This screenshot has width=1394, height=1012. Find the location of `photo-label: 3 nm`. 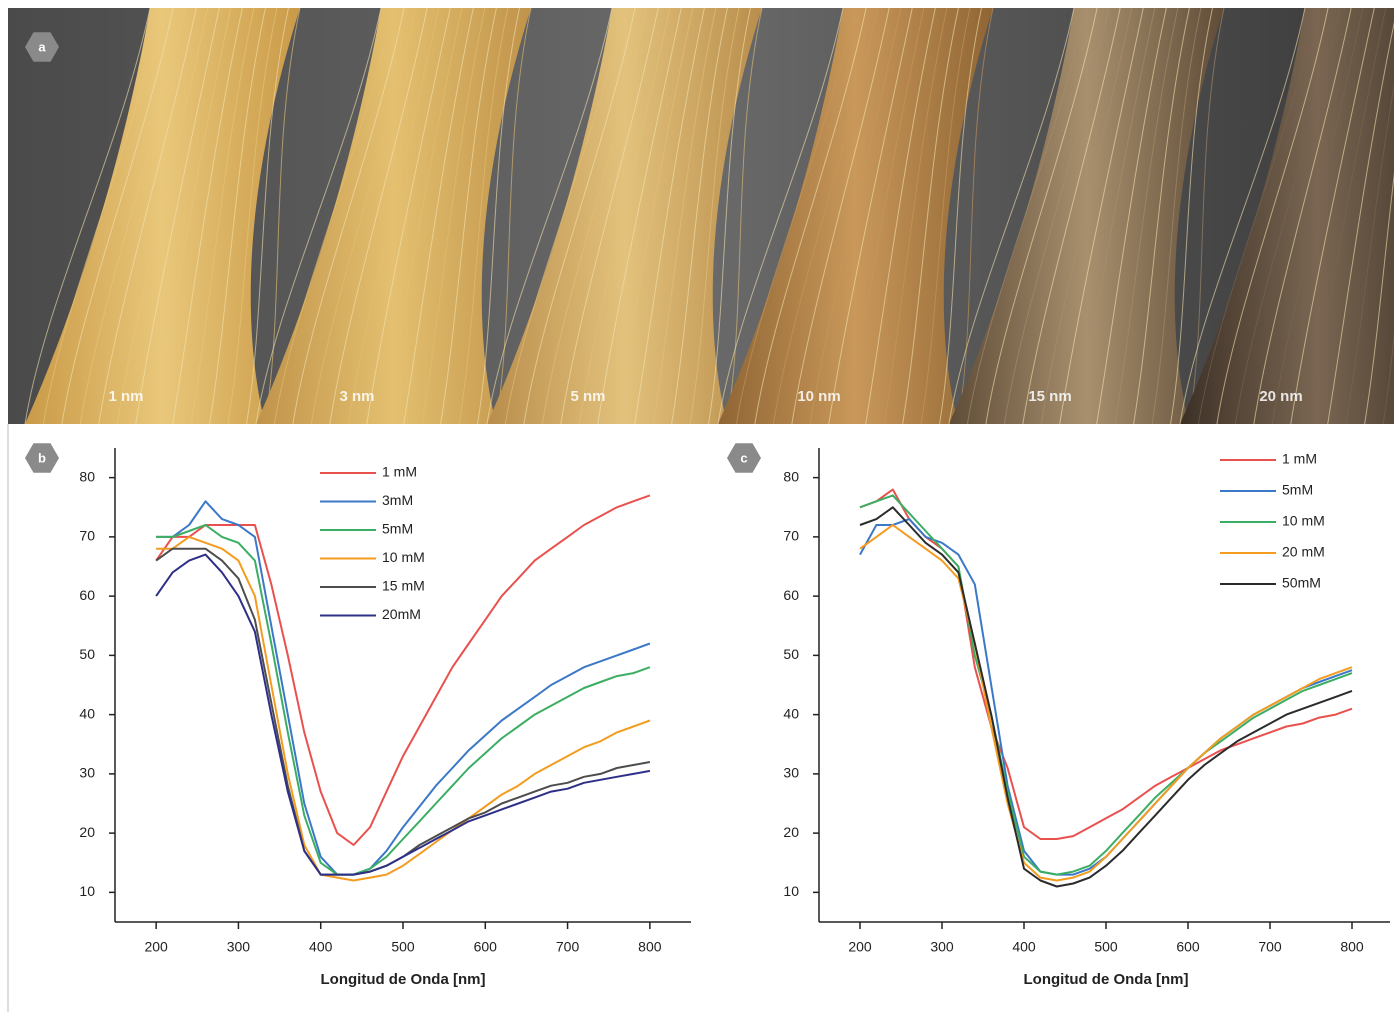

photo-label: 3 nm is located at coordinates (356, 396).